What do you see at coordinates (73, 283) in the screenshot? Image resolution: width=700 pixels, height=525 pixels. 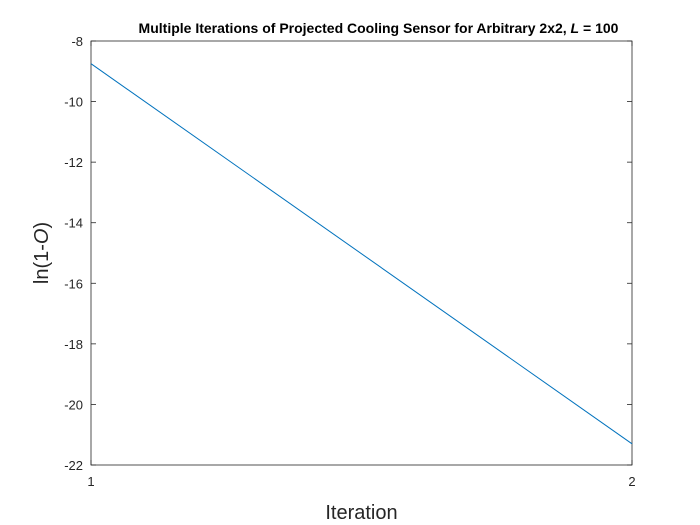 I see `y-tick-label-3: -16` at bounding box center [73, 283].